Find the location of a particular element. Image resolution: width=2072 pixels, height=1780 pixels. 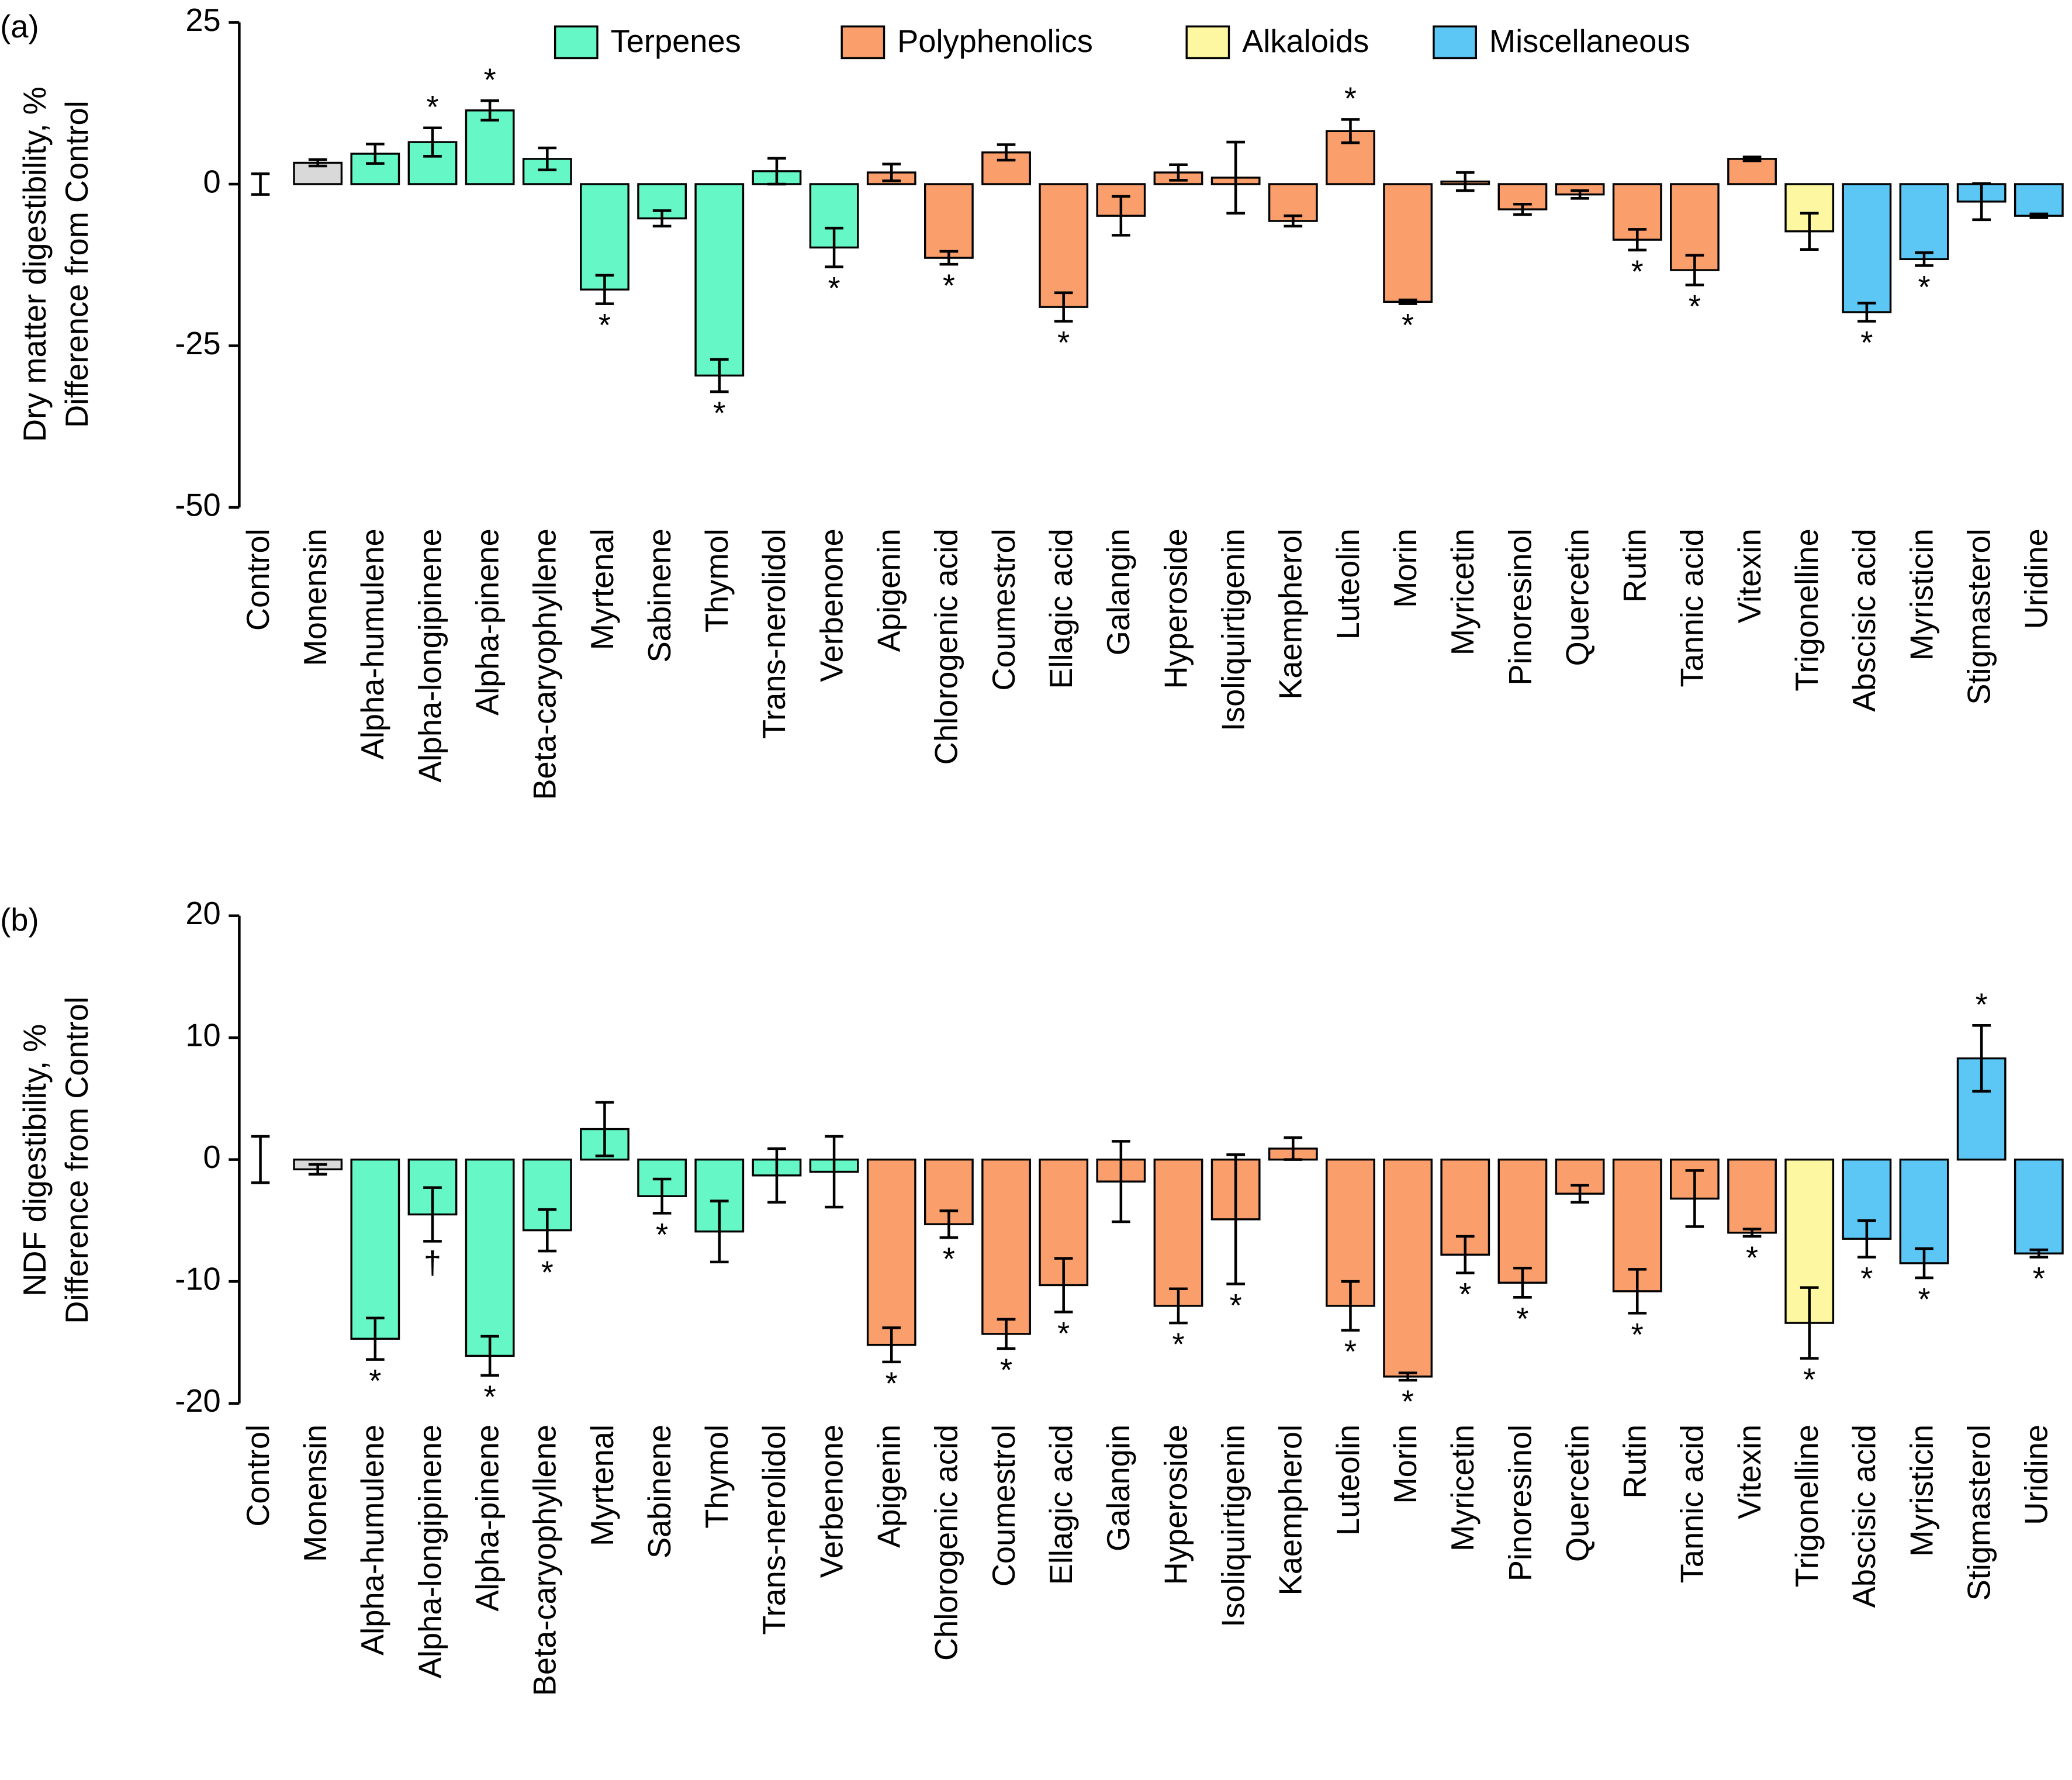

legend-label: Polyphenolics is located at coordinates (995, 41).